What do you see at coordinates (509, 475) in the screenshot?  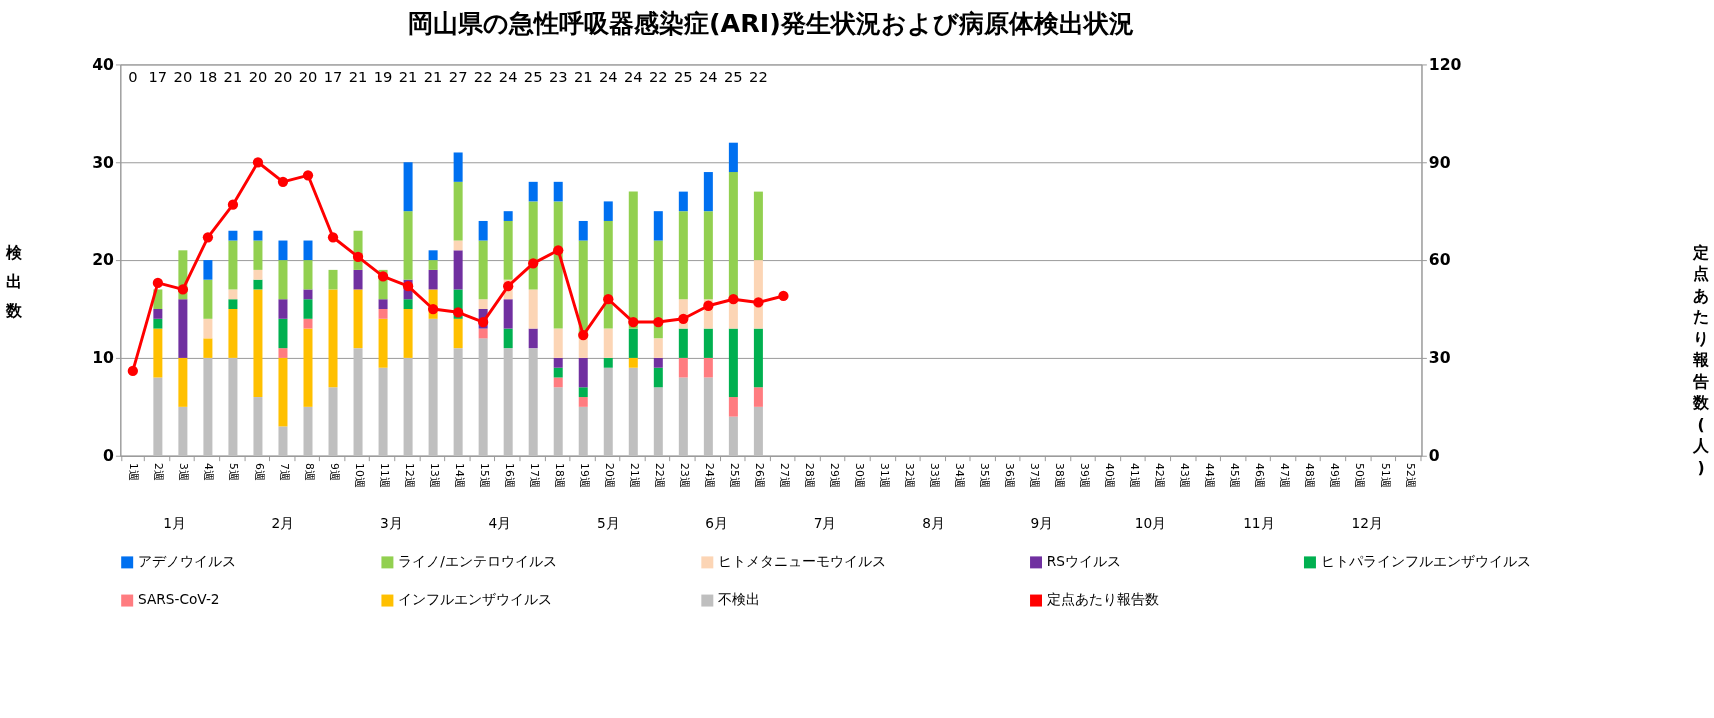 I see `x-tick-label: 16週` at bounding box center [509, 475].